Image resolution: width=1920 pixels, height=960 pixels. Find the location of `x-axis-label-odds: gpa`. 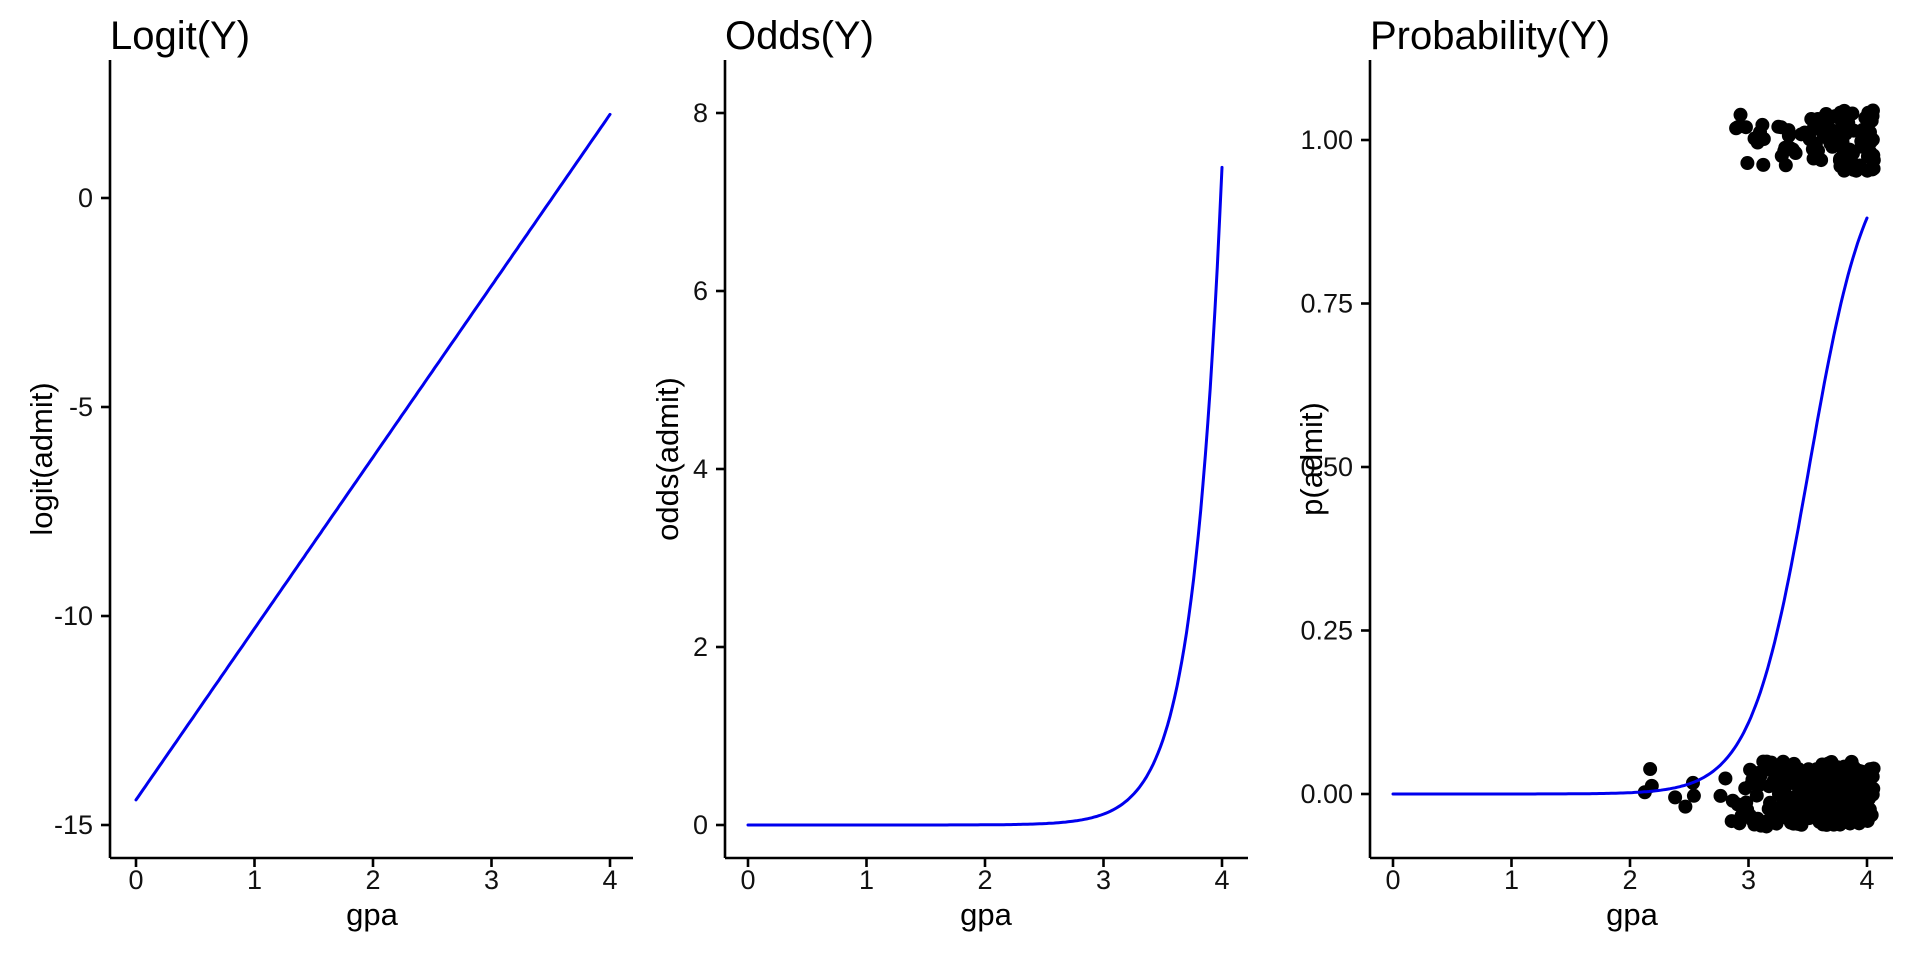

x-axis-label-odds: gpa is located at coordinates (986, 914).